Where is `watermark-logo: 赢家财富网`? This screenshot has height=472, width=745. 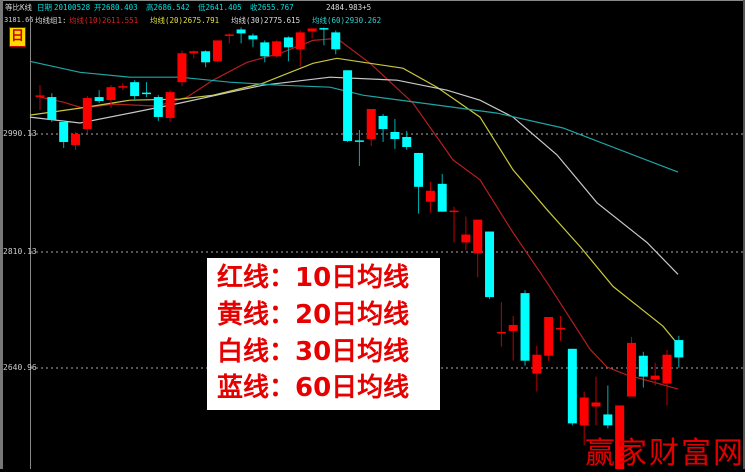 watermark-logo: 赢家财富网 is located at coordinates (665, 453).